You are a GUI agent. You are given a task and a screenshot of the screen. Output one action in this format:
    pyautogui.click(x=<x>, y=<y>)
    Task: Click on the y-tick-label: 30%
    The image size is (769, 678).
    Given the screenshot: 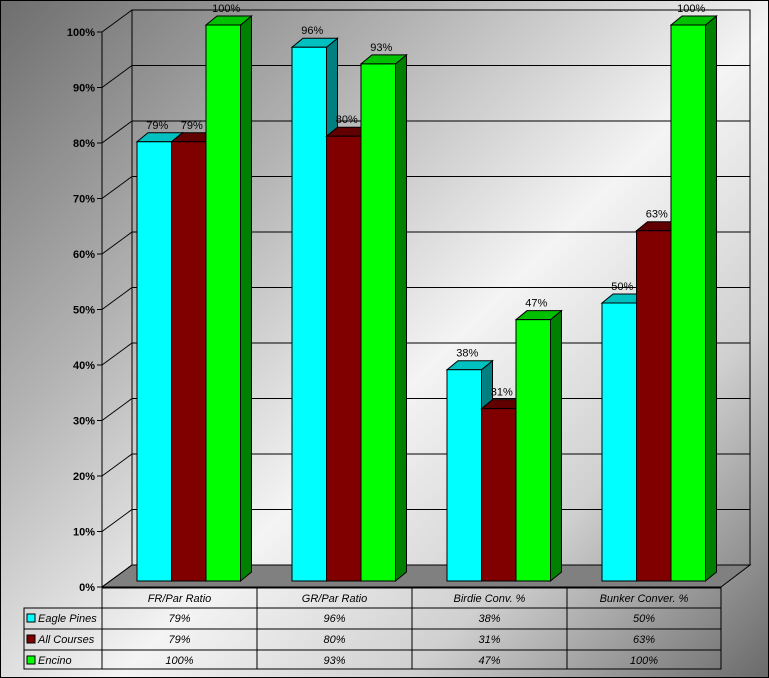 What is the action you would take?
    pyautogui.click(x=84, y=422)
    